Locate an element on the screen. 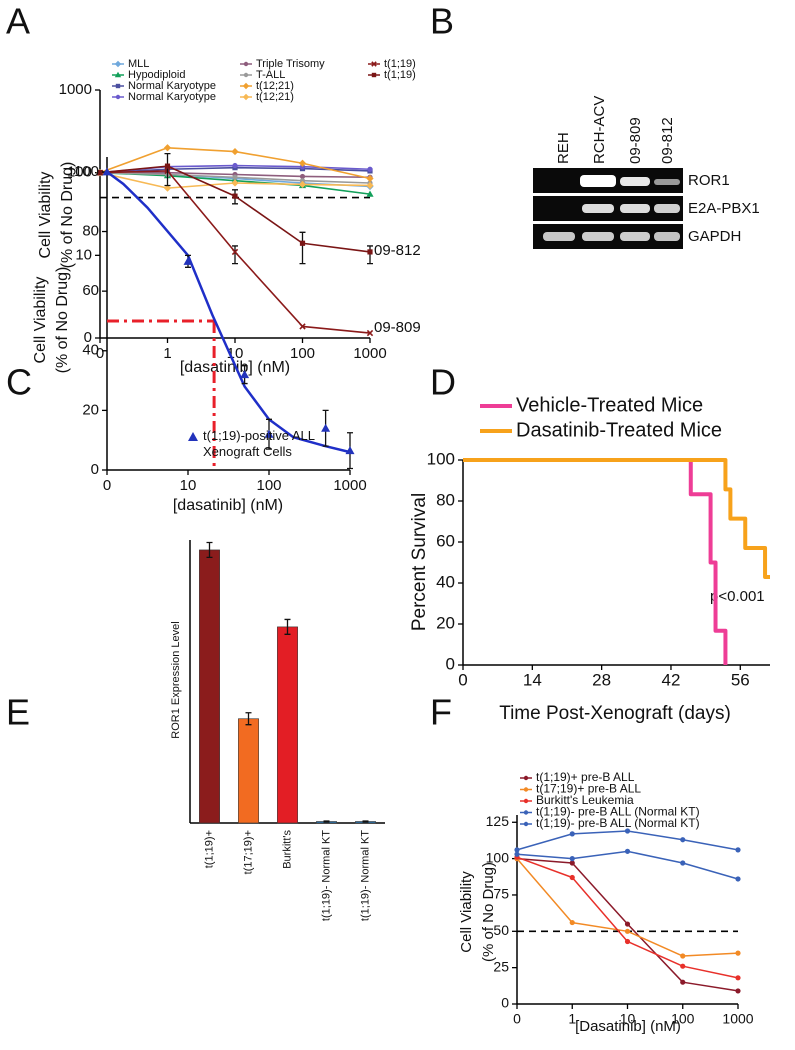 This screenshot has height=1050, width=795. legend-label: t(1;19)- pre-B ALL (Normal KT) is located at coordinates (618, 823).